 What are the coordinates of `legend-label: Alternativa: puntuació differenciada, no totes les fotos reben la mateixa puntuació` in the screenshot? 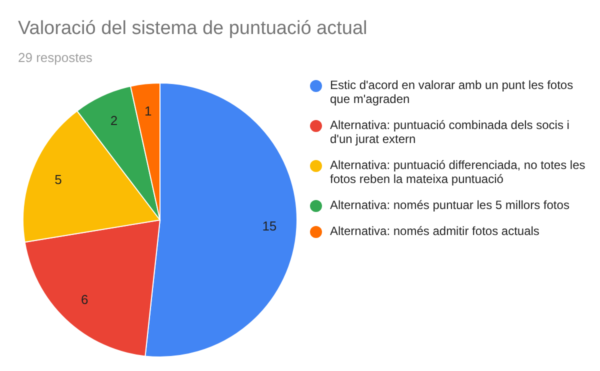 It's located at (458, 172).